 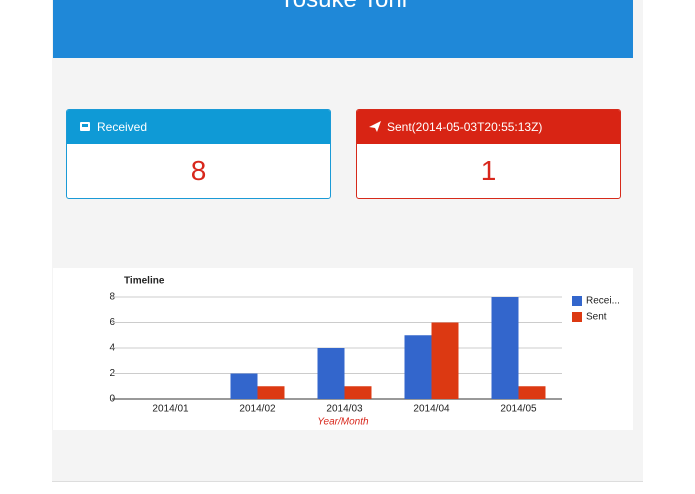 I want to click on header: Yosuke Tohi, so click(x=343, y=29).